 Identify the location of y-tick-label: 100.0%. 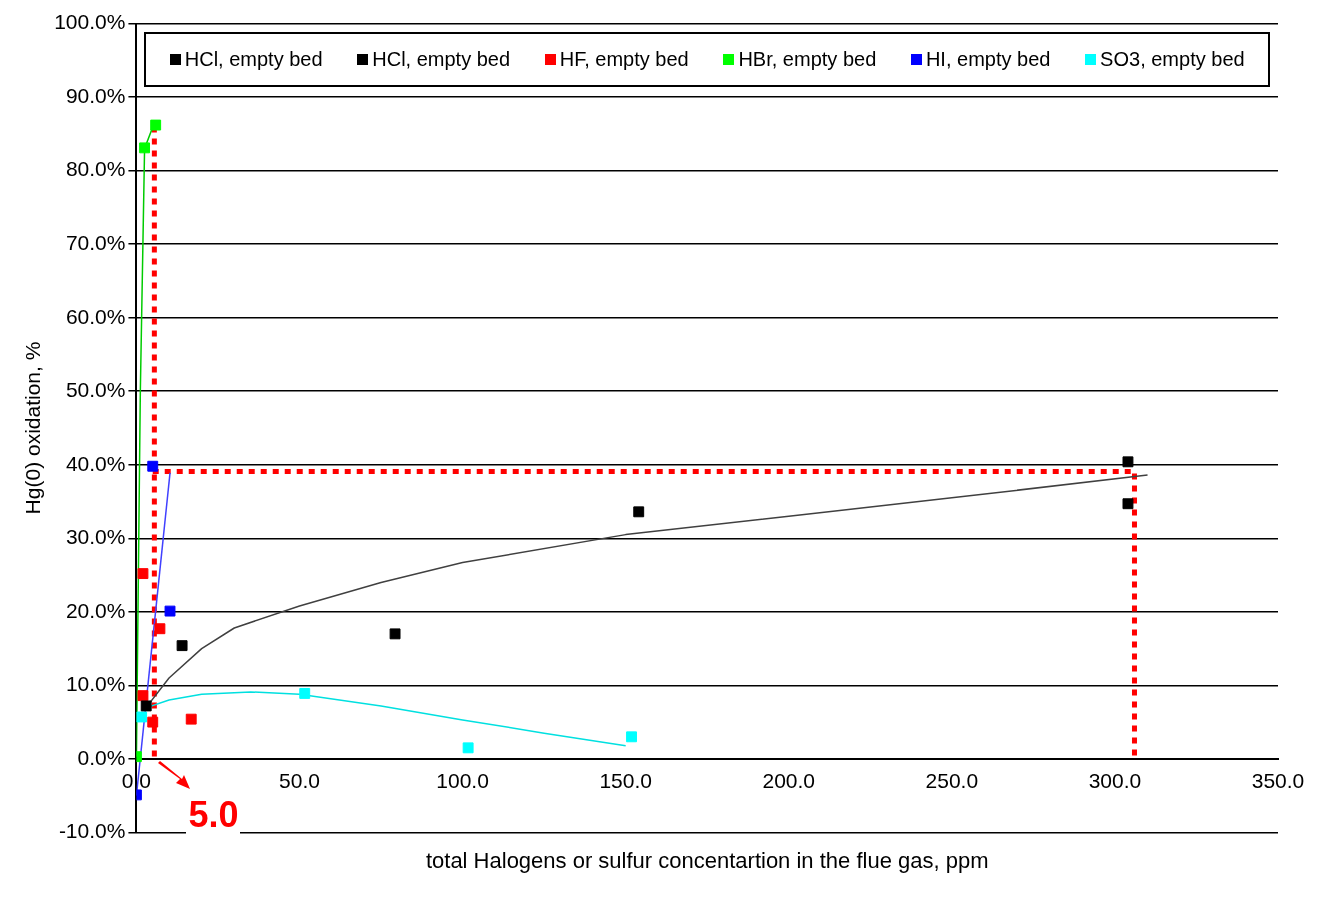
(90, 22).